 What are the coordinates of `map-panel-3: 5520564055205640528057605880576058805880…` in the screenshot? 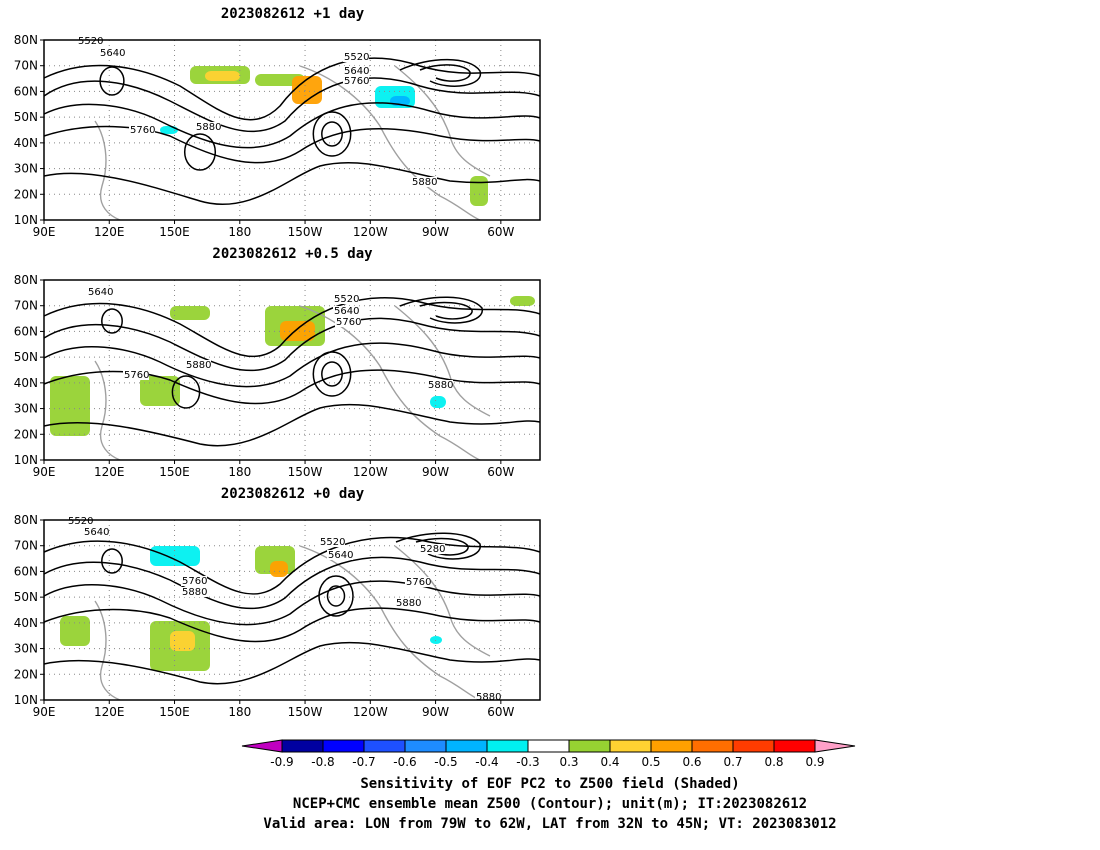 It's located at (277, 616).